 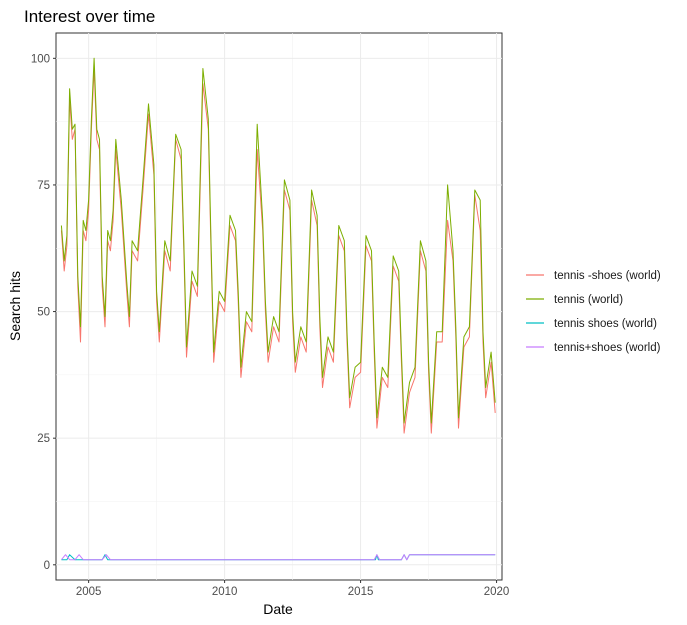 What do you see at coordinates (15, 306) in the screenshot?
I see `y-axis-title: Search hits` at bounding box center [15, 306].